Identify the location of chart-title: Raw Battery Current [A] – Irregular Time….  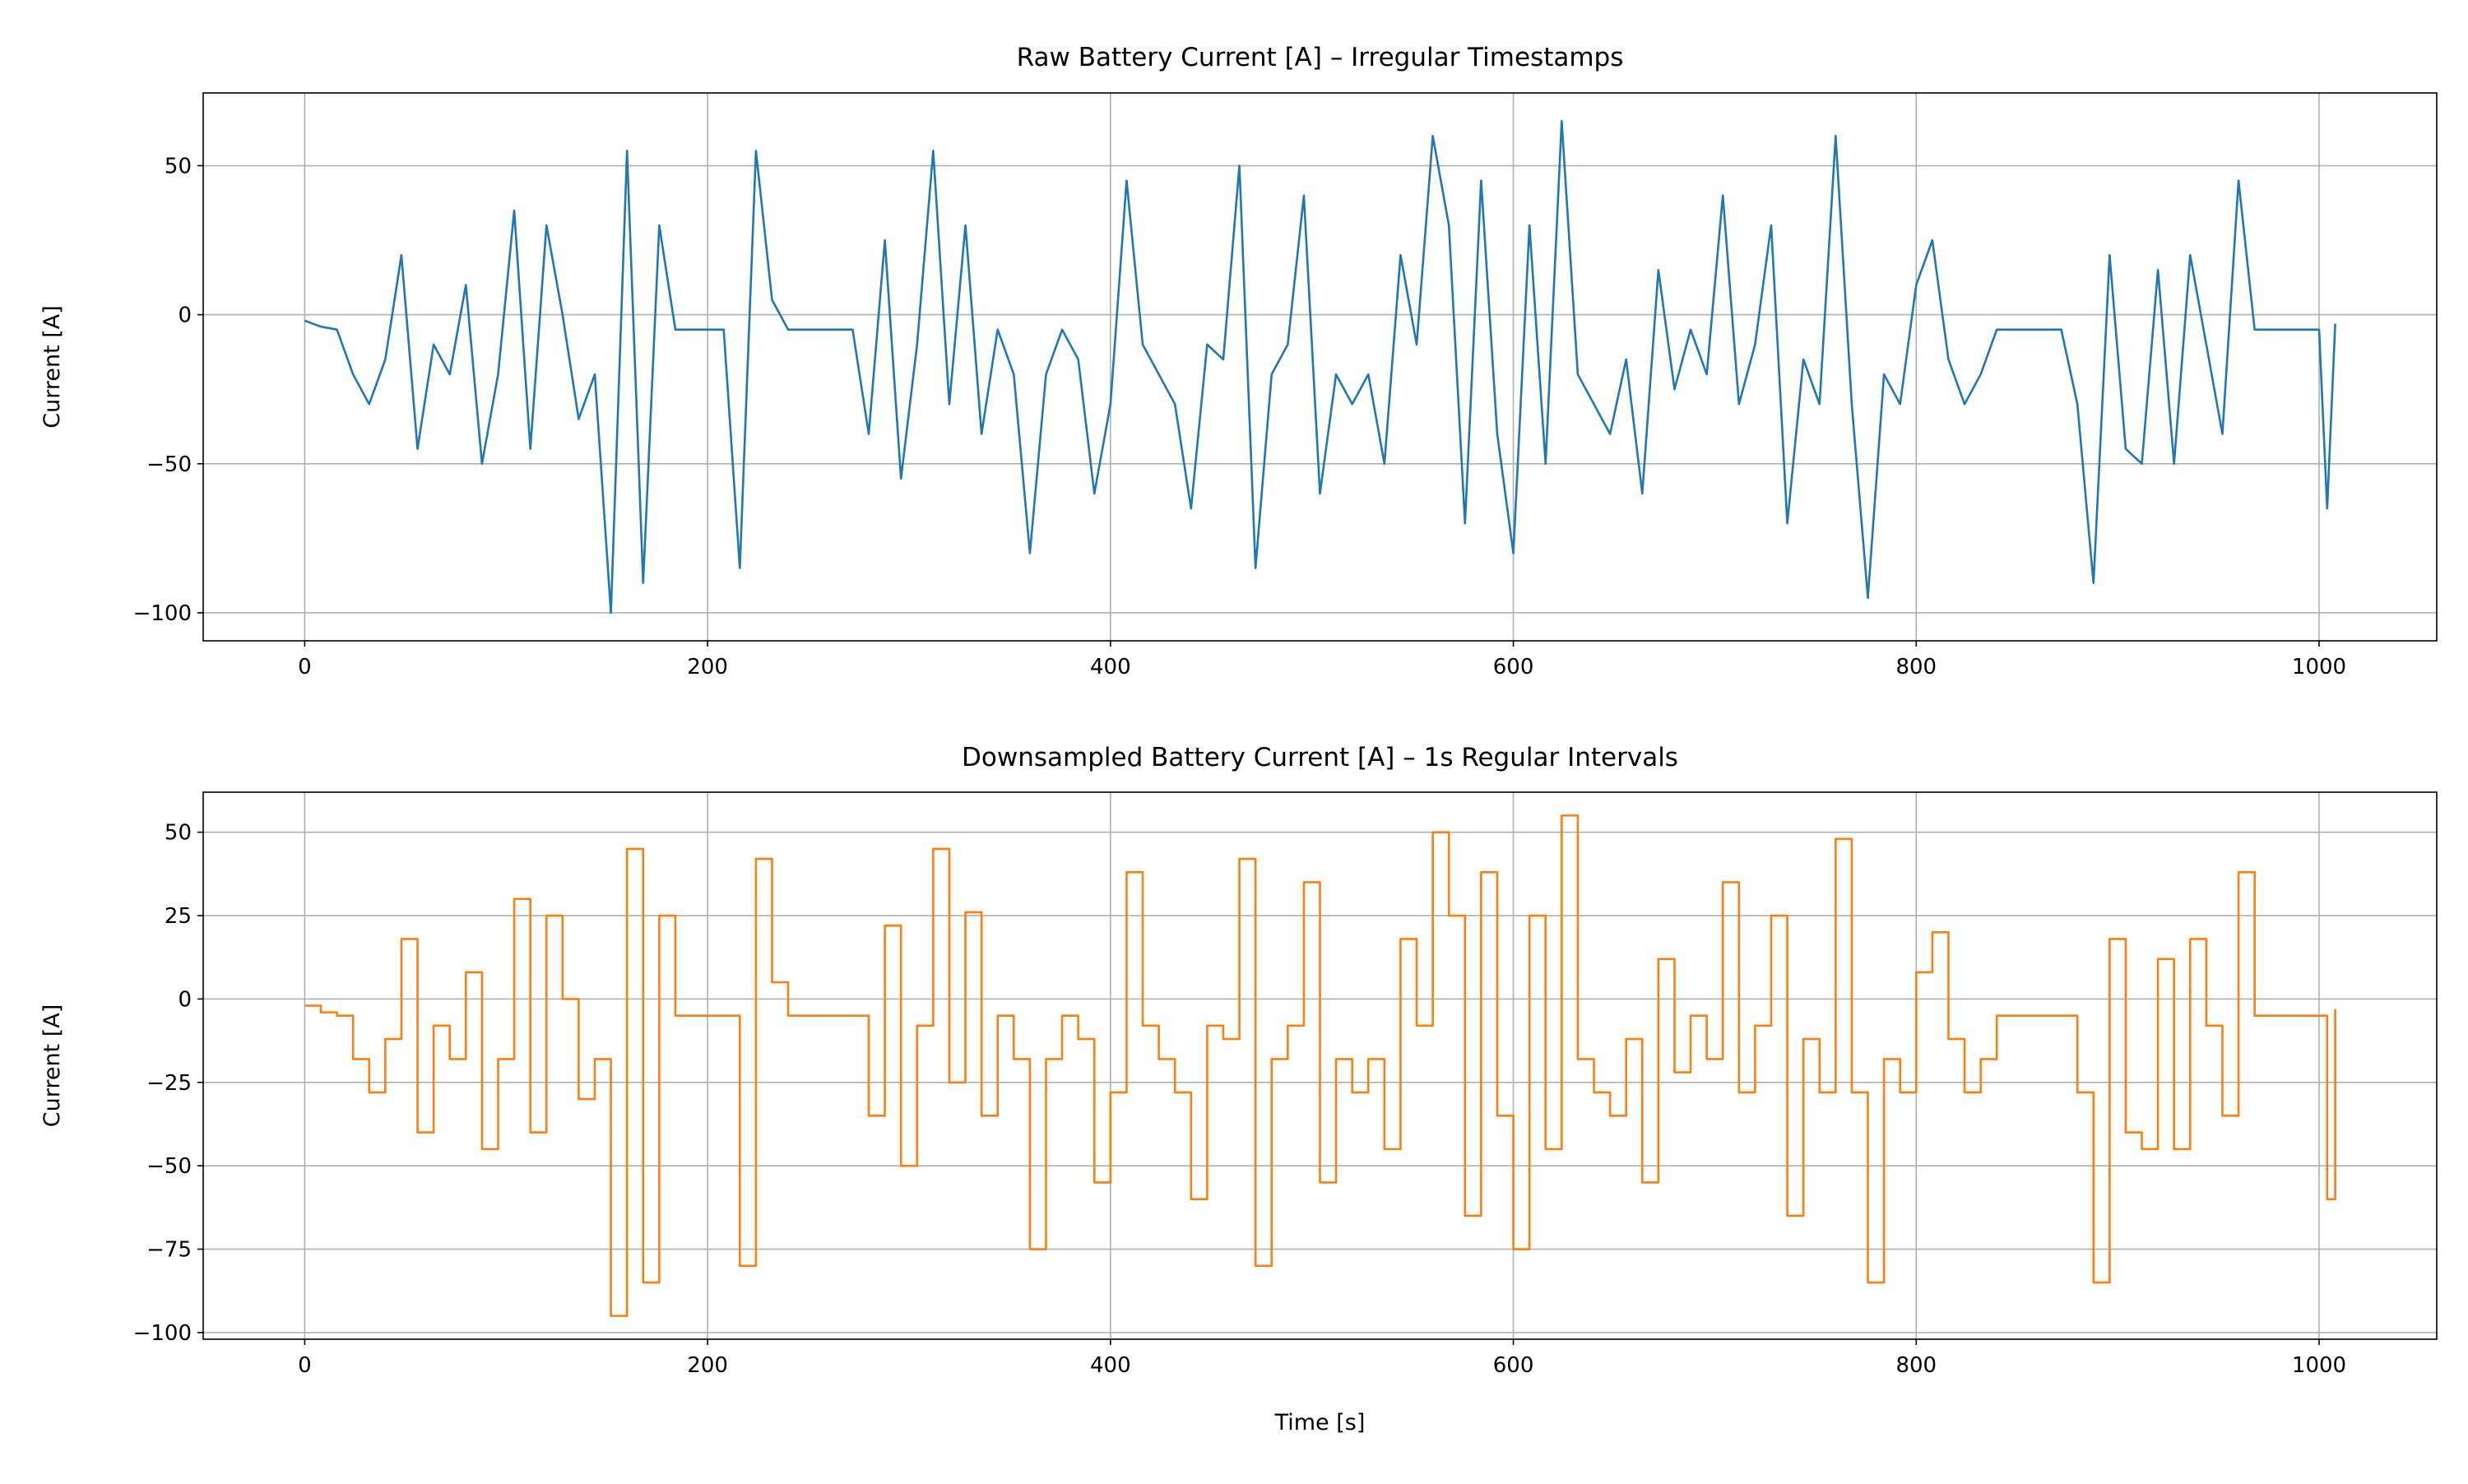
(1320, 57).